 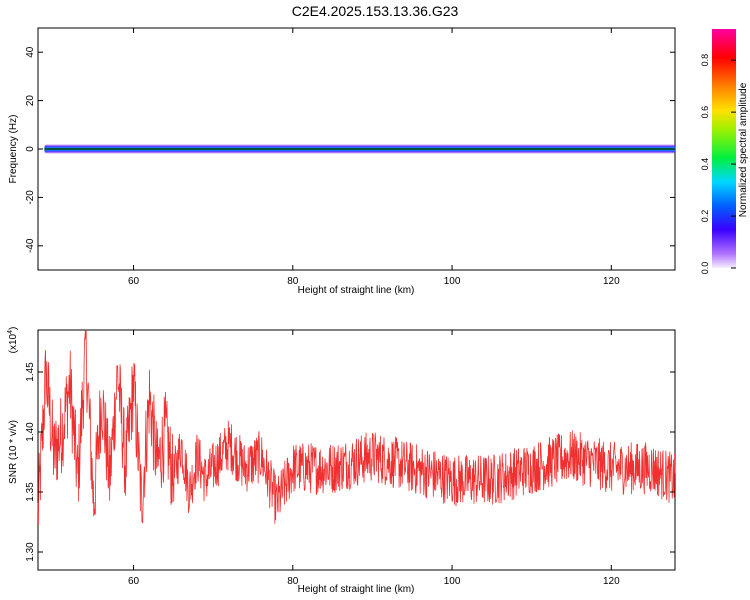 What do you see at coordinates (360, 149) in the screenshot?
I see `spectral-band` at bounding box center [360, 149].